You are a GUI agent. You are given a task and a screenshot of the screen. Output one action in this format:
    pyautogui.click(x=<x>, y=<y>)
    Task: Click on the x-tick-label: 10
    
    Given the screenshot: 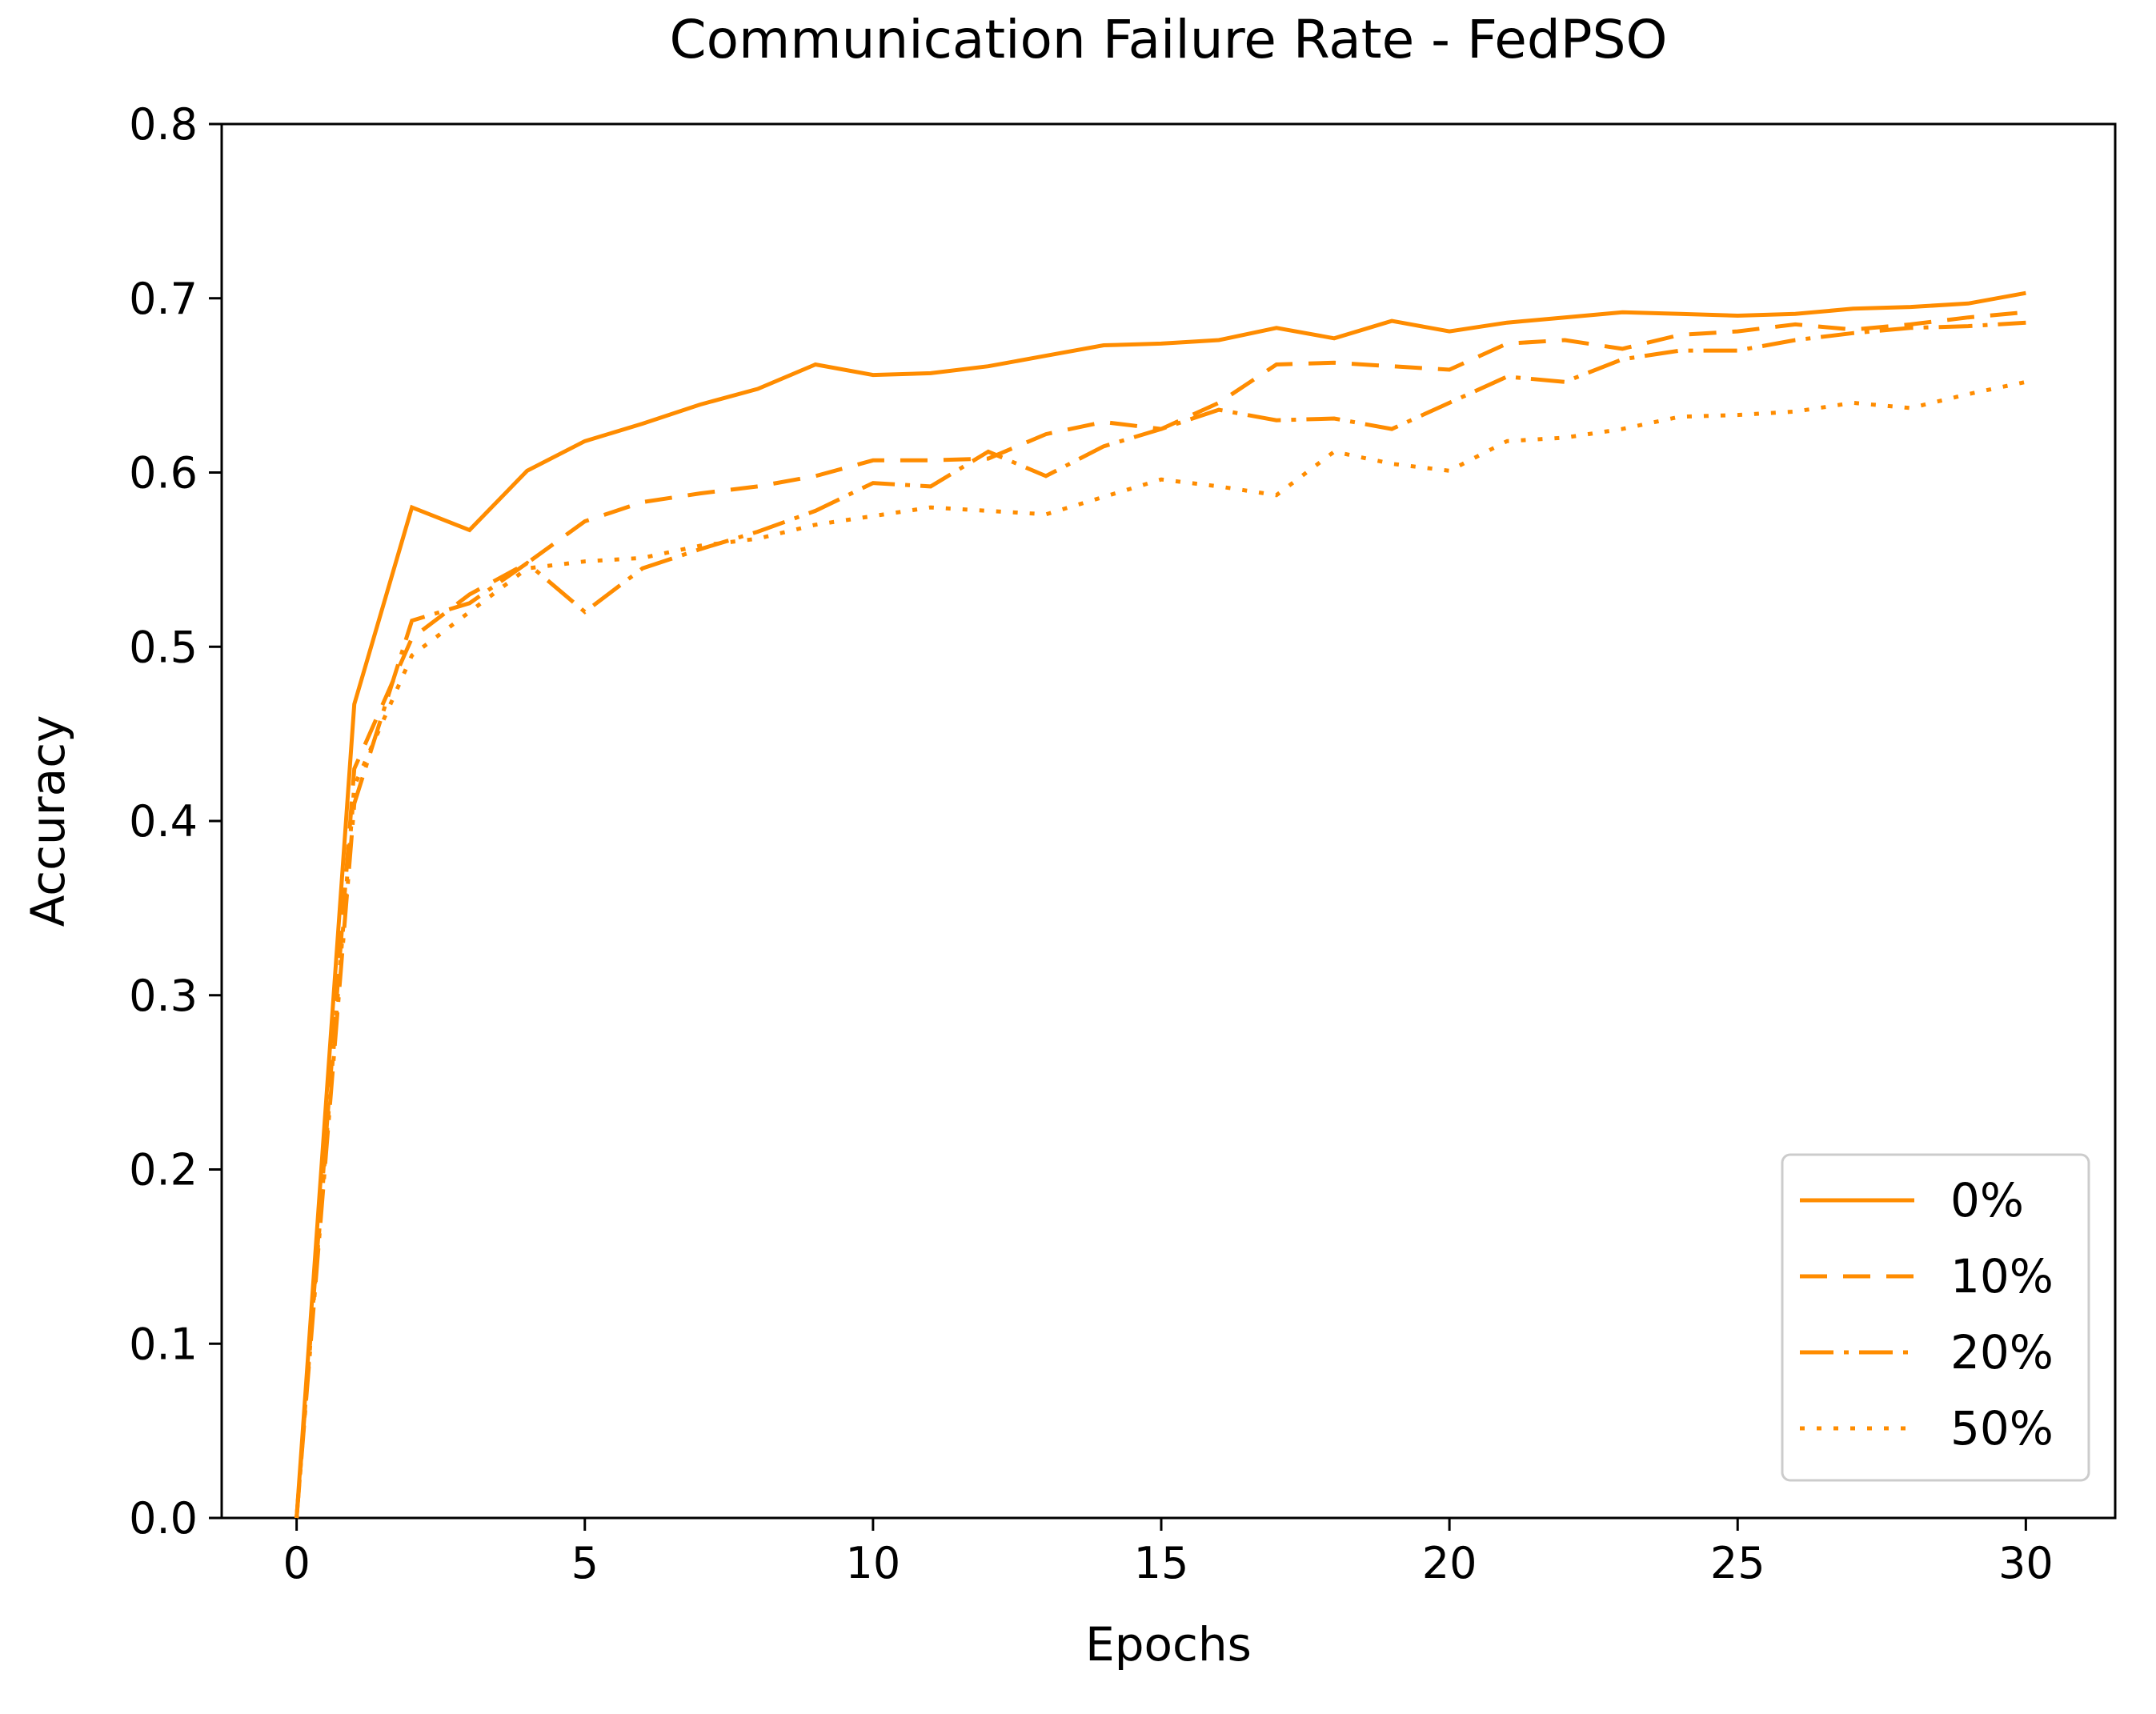 What is the action you would take?
    pyautogui.click(x=873, y=1563)
    